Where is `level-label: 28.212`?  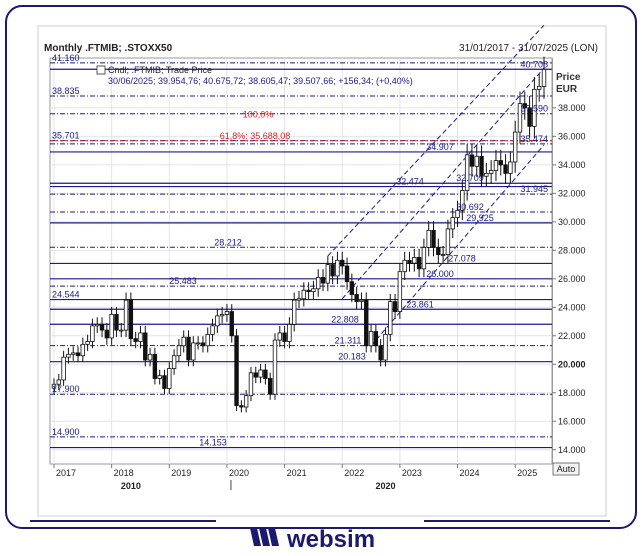 level-label: 28.212 is located at coordinates (228, 242).